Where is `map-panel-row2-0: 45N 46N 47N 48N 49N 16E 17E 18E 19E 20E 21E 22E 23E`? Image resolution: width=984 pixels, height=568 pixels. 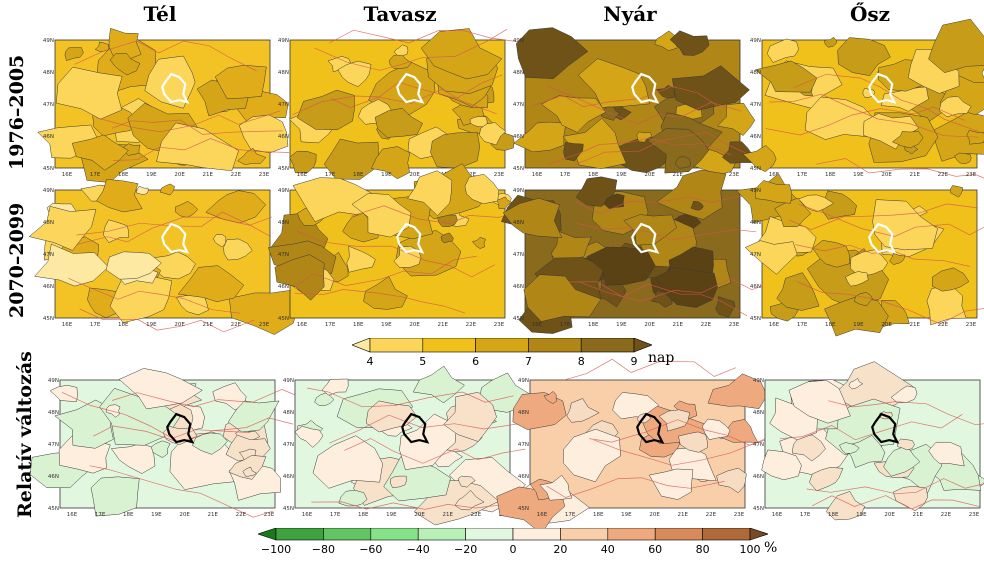
map-panel-row2-0: 45N 46N 47N 48N 49N 16E 17E 18E 19E 20E 21E 22E 23E is located at coordinates (164, 257).